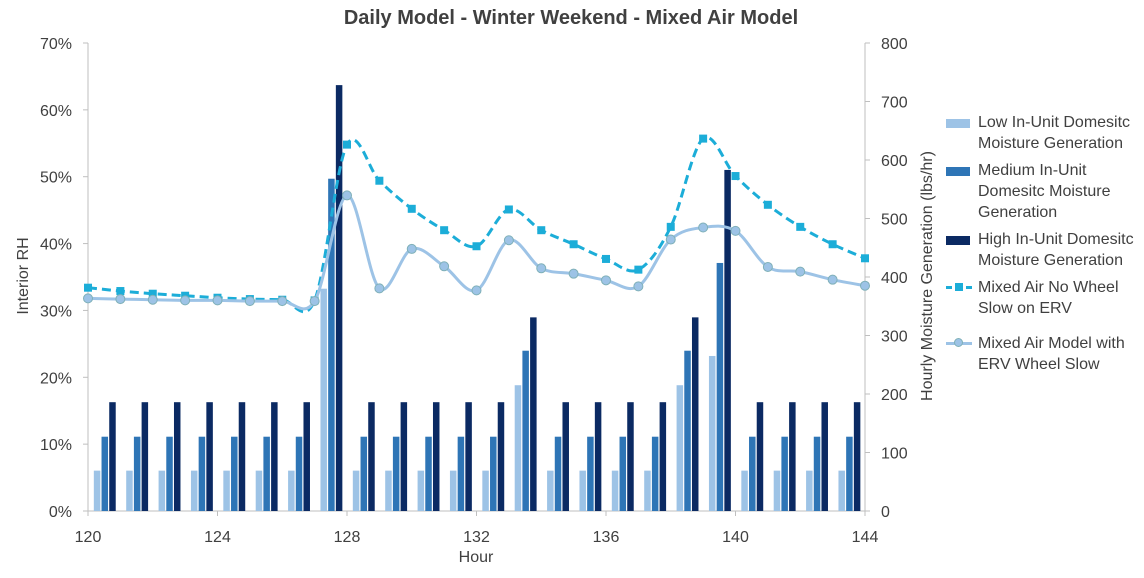 This screenshot has height=578, width=1144. Describe the element at coordinates (217, 537) in the screenshot. I see `x-tick-label: 124` at that location.